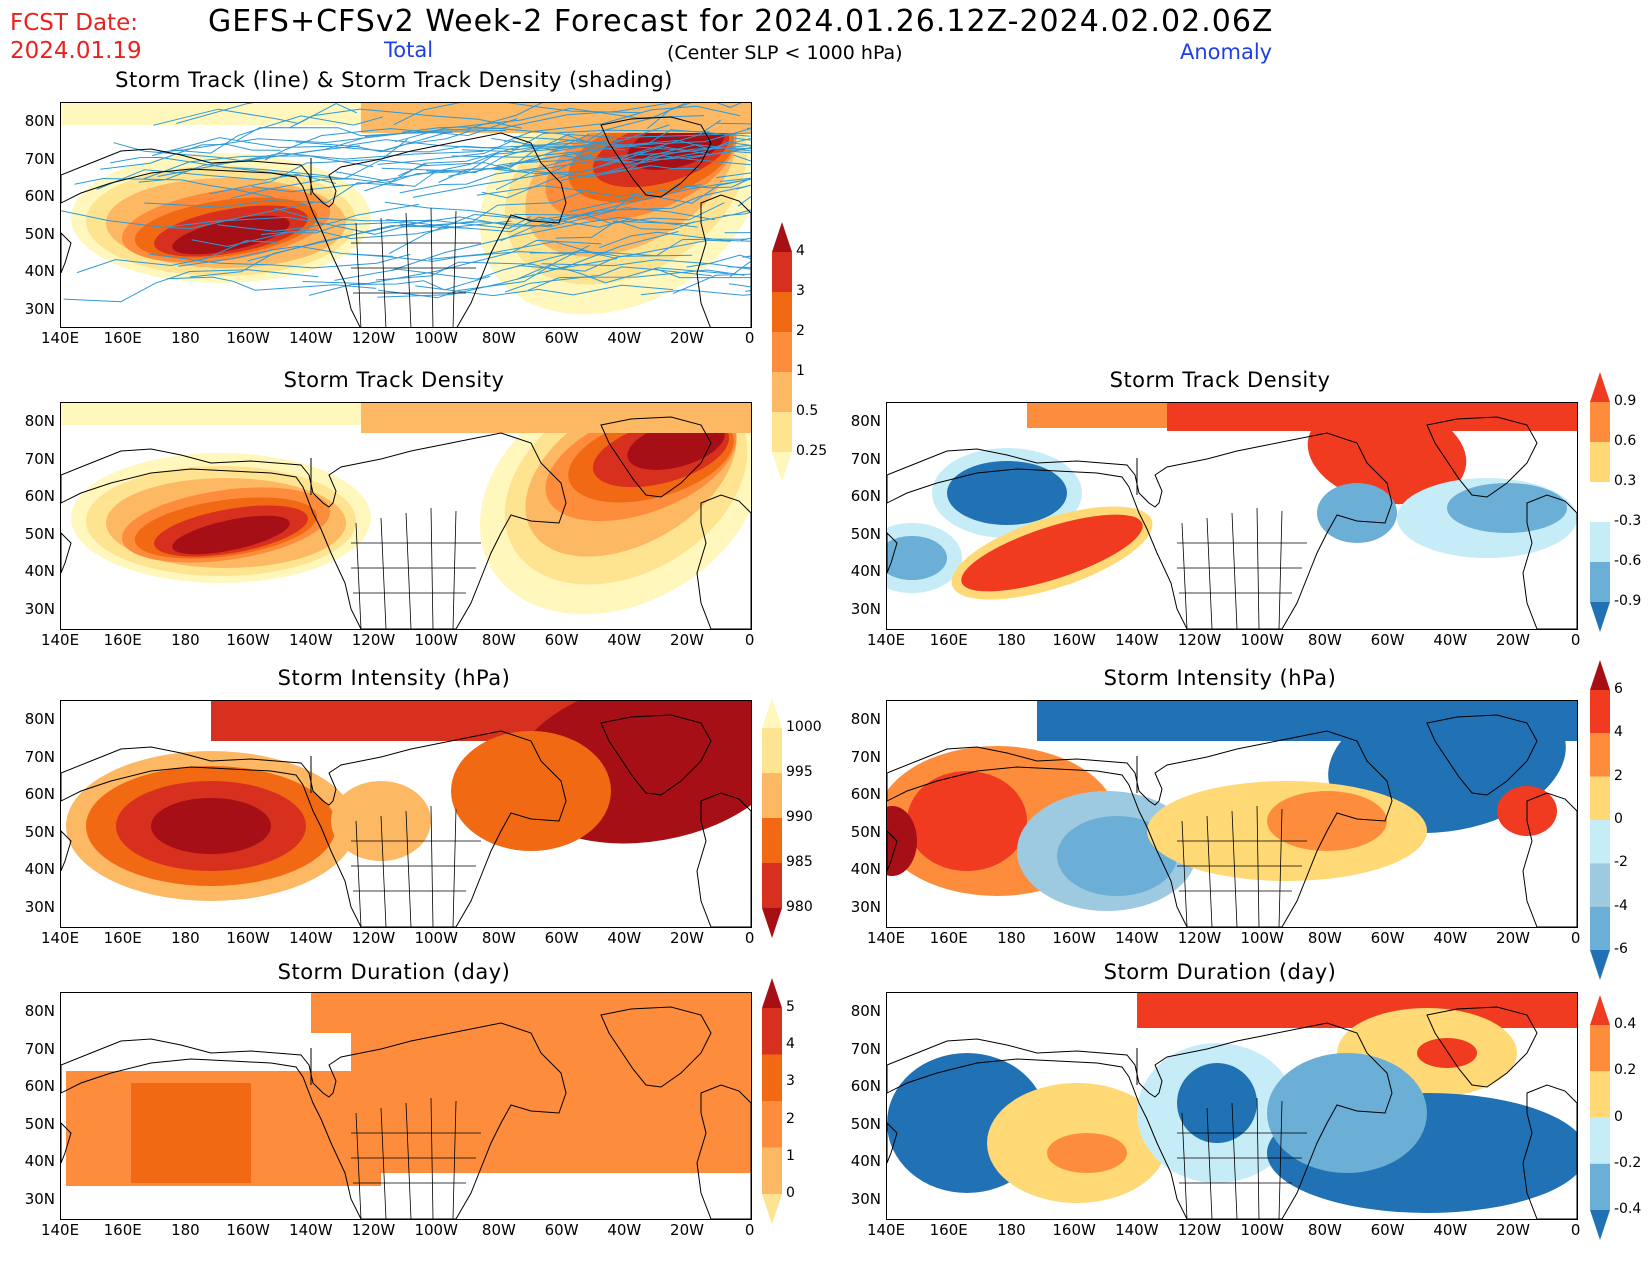  What do you see at coordinates (1625, 441) in the screenshot?
I see `colorbar-label: 0.6` at bounding box center [1625, 441].